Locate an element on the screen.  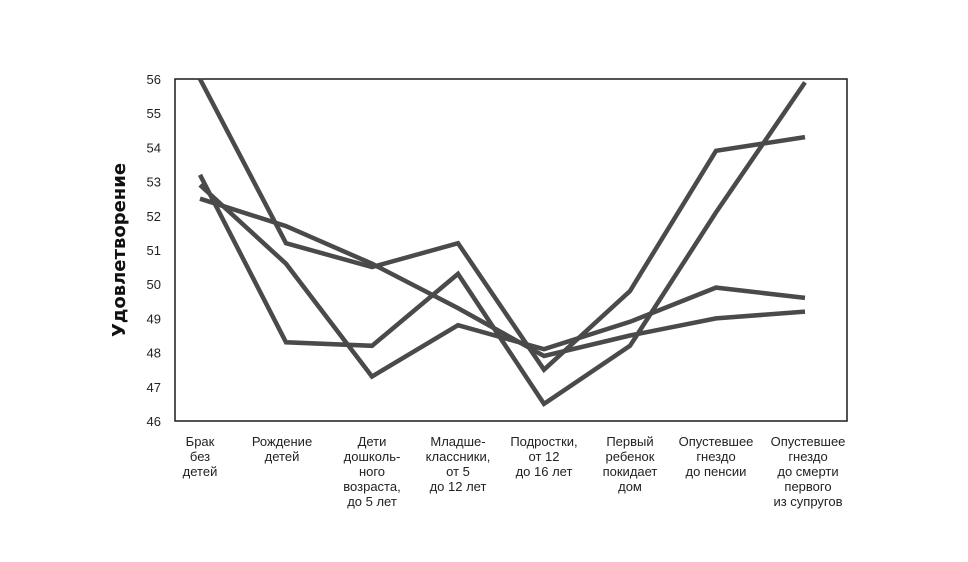
y-tick-label: 53 is located at coordinates (154, 182).